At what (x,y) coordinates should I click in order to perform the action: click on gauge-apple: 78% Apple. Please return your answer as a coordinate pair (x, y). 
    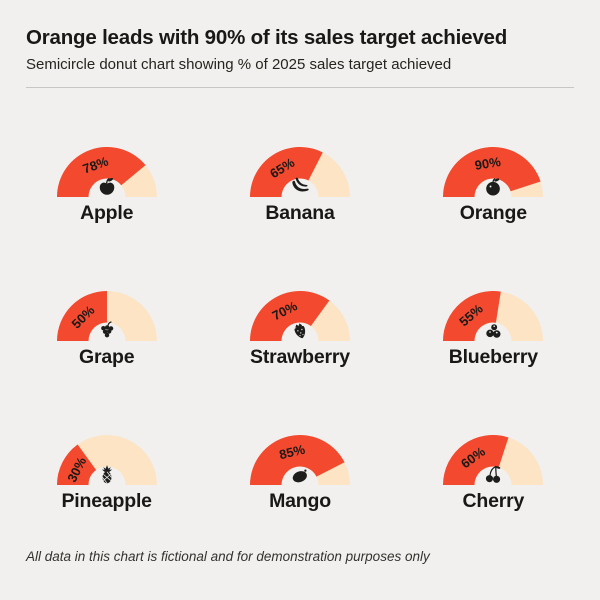
    Looking at the image, I should click on (106, 217).